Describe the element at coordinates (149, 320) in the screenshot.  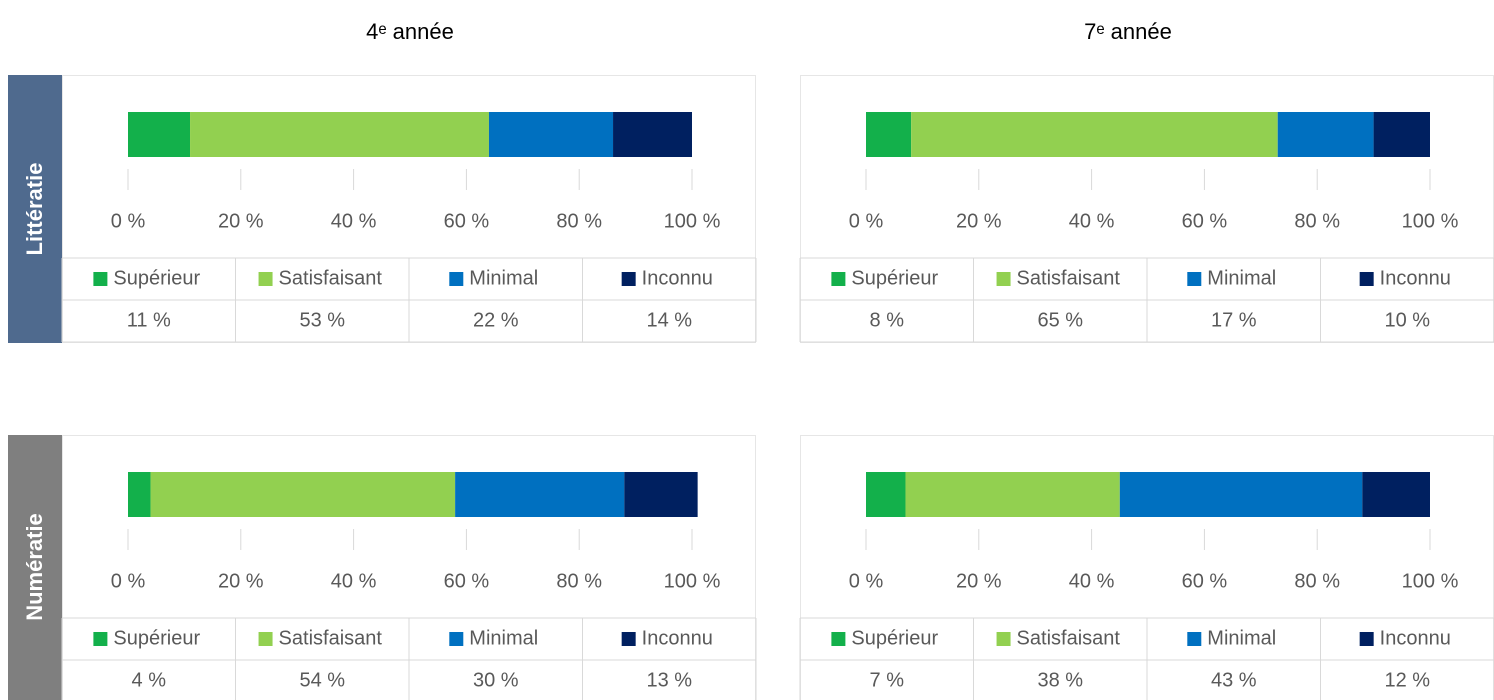
I see `data-label: 11 %` at that location.